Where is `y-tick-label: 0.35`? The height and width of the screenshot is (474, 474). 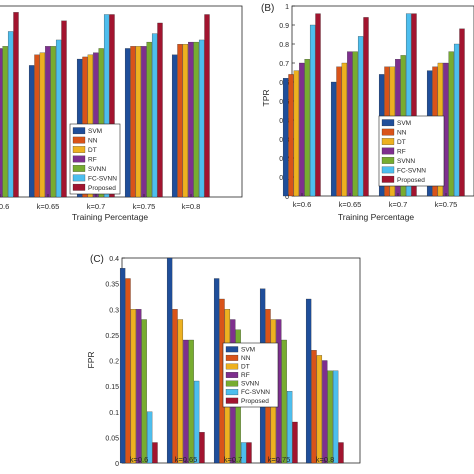
y-tick-label: 0.35 is located at coordinates (112, 285).